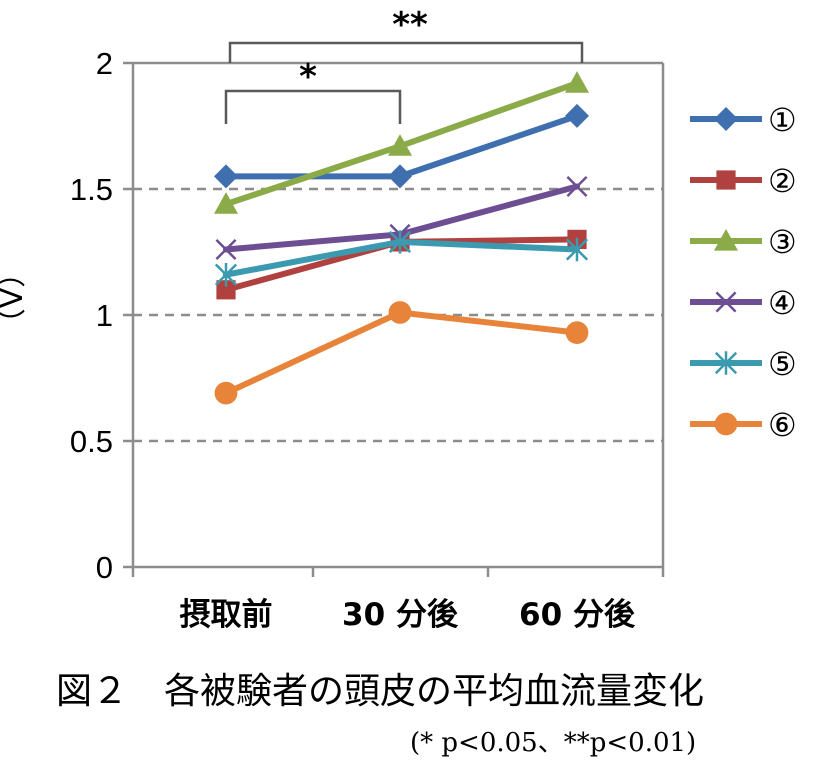  What do you see at coordinates (91, 315) in the screenshot?
I see `y-tick-labels: 0 0.5 1 1.5 2` at bounding box center [91, 315].